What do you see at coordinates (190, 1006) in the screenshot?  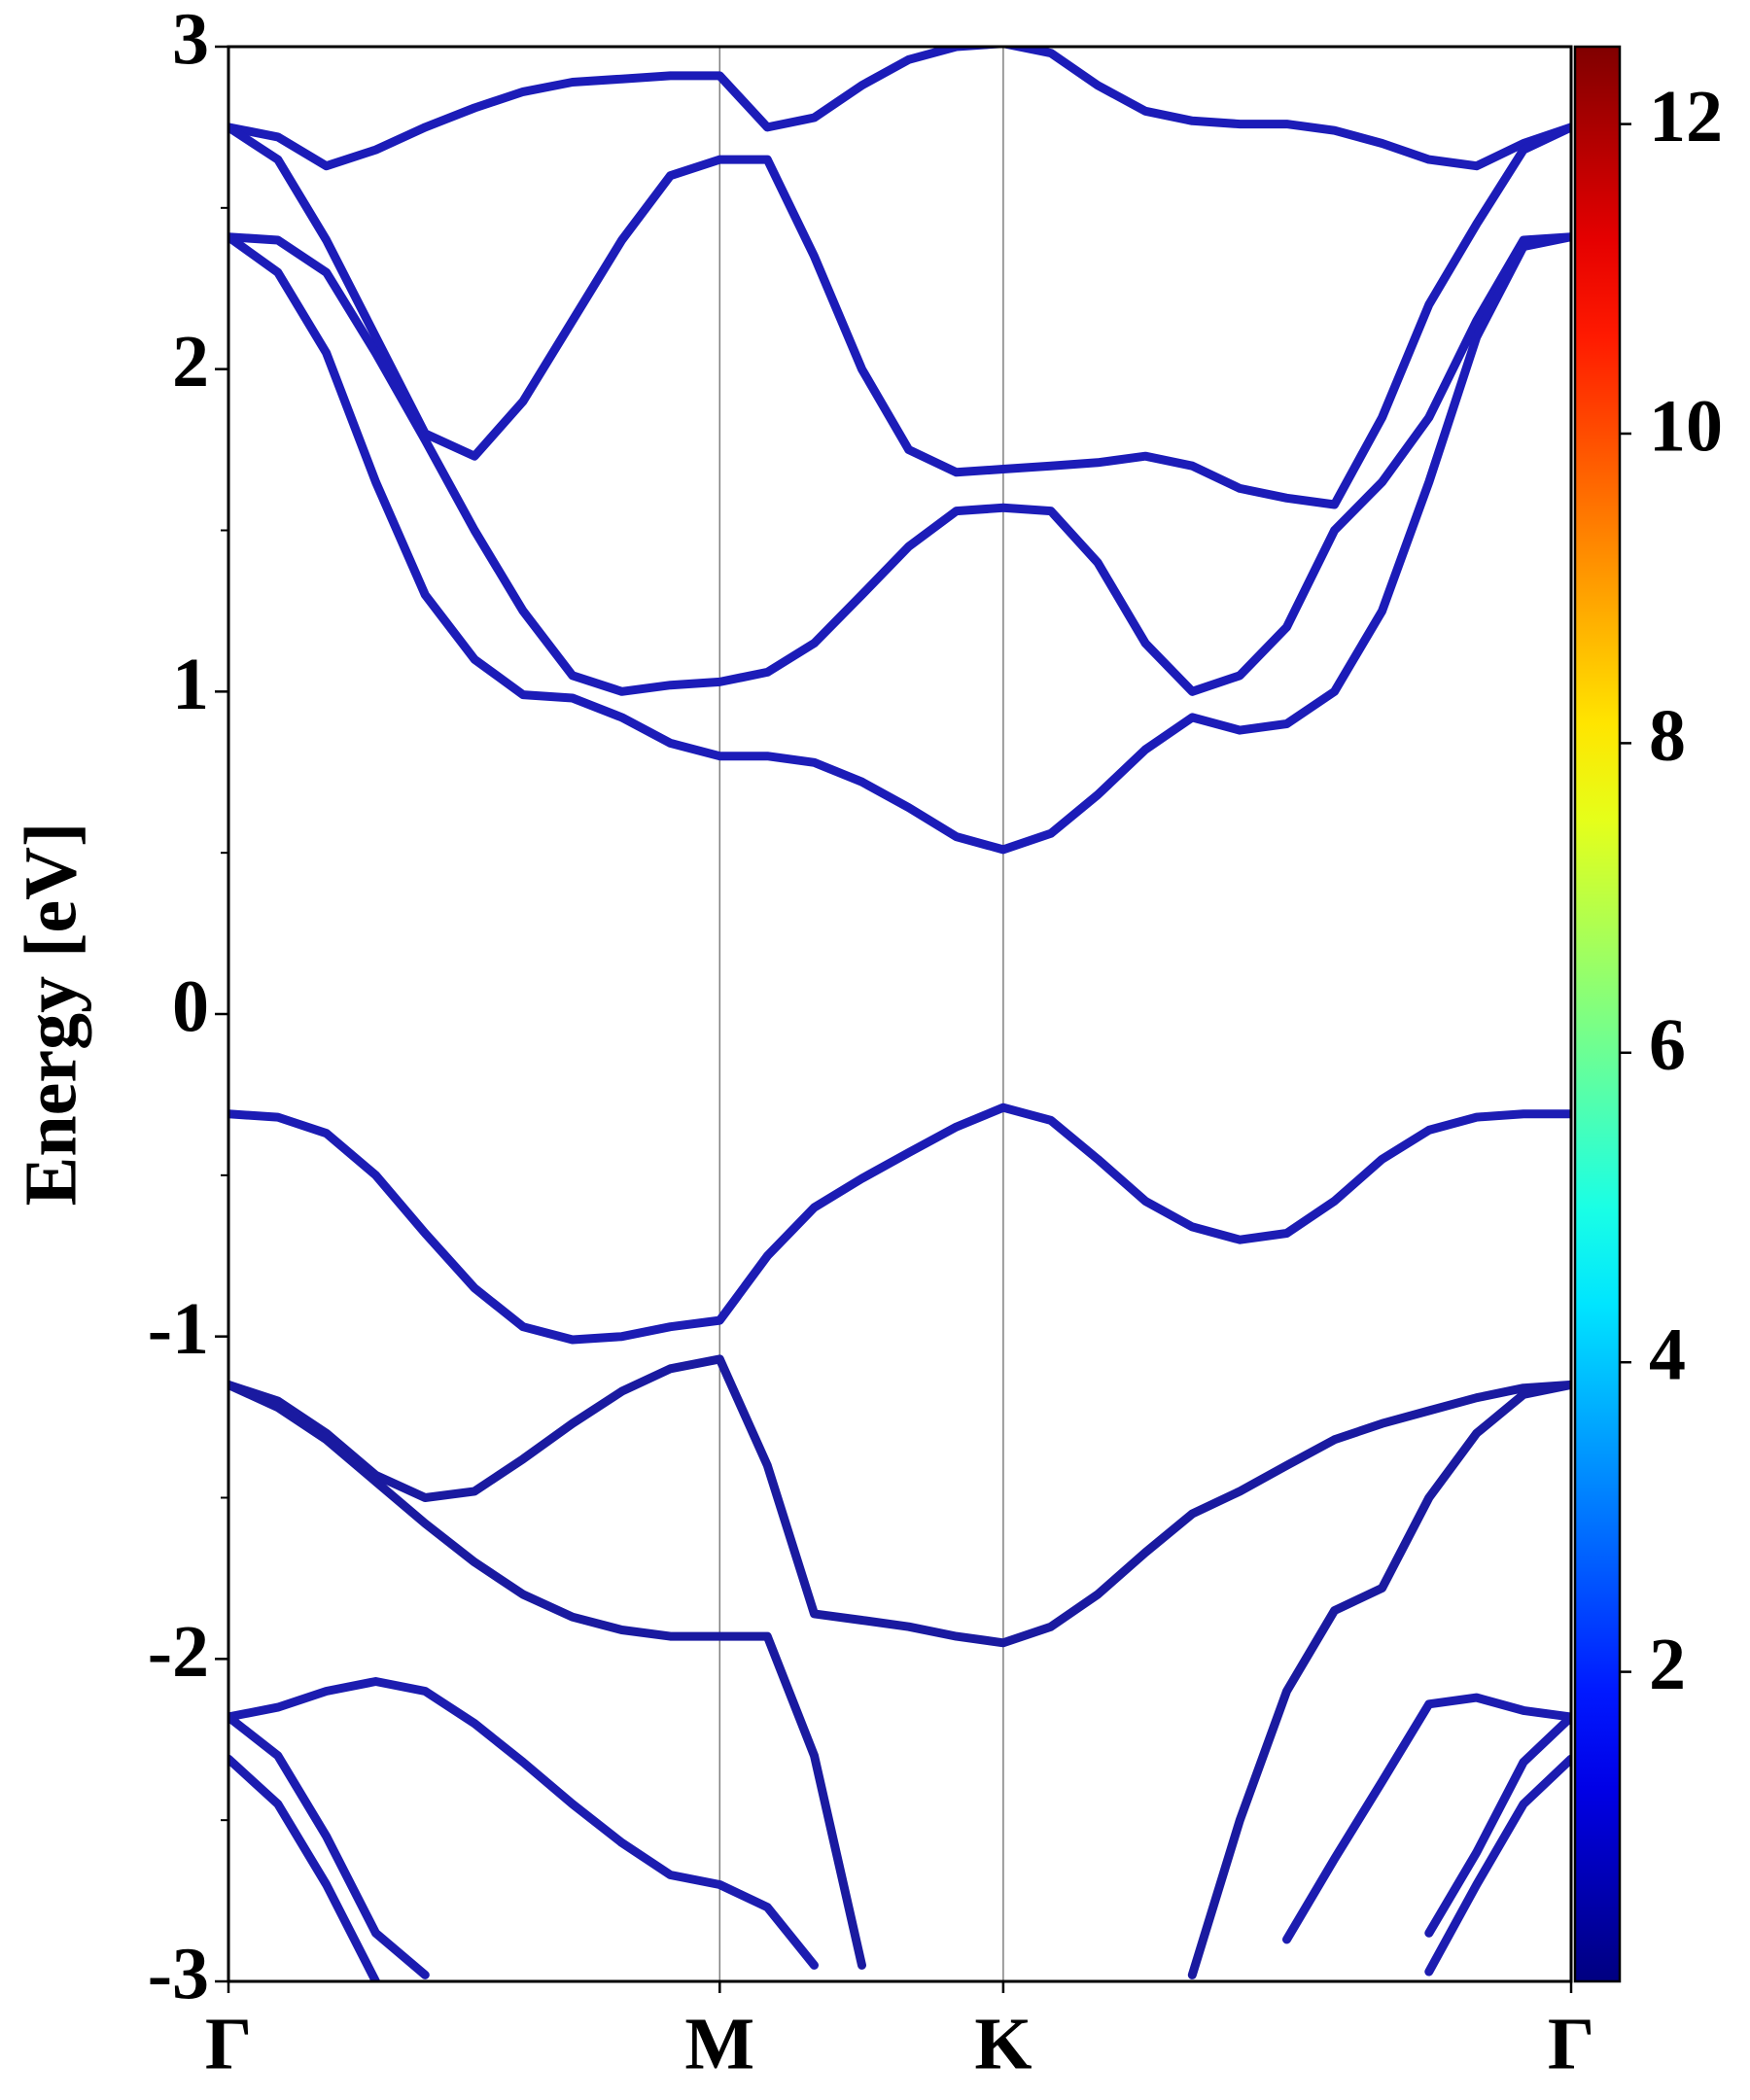 I see `y-tick-label: 0` at bounding box center [190, 1006].